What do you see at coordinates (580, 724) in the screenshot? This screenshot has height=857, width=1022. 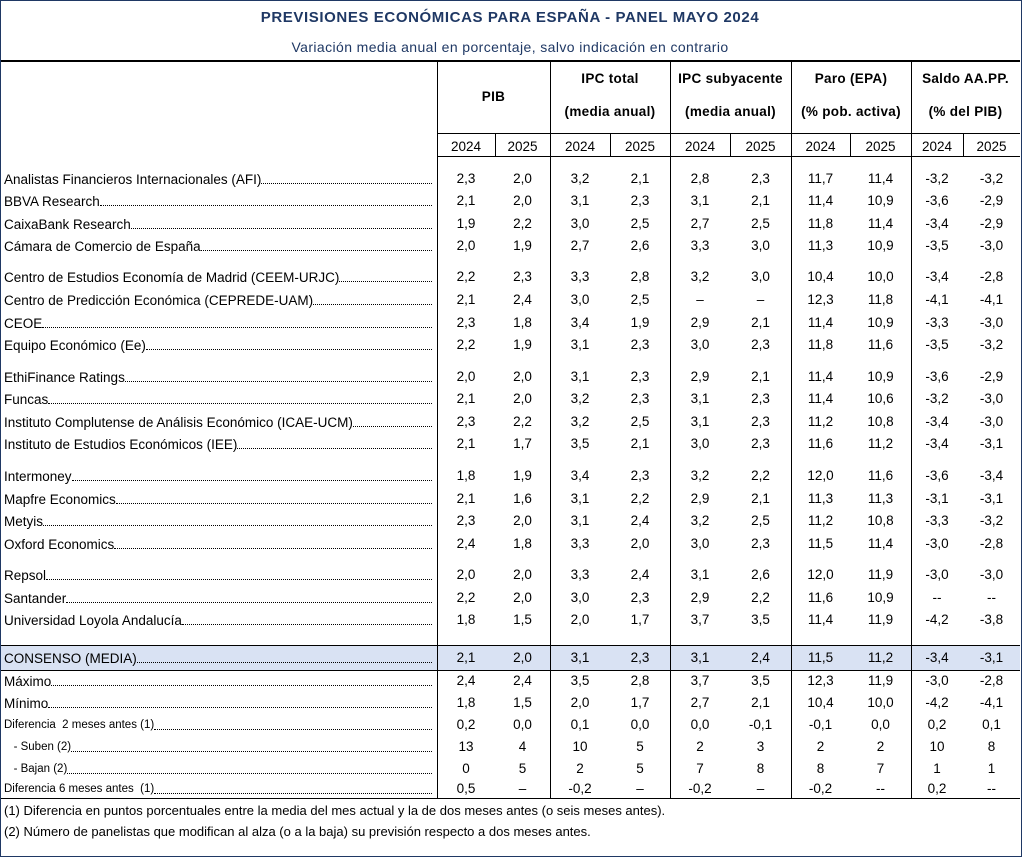 I see `summary-row-value: 0,1` at bounding box center [580, 724].